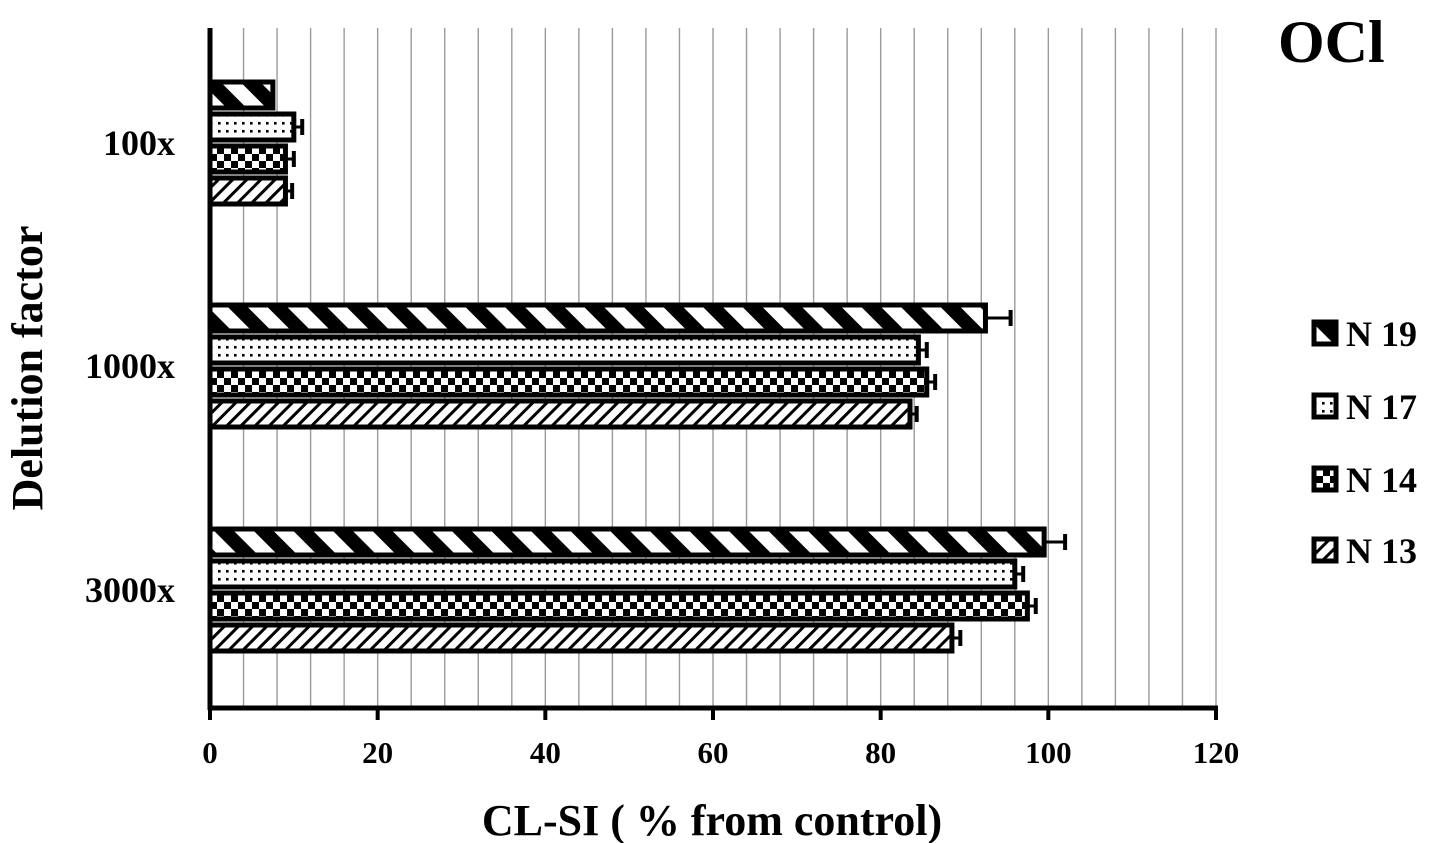 This screenshot has height=843, width=1446. I want to click on legend-label: N 13, so click(1381, 551).